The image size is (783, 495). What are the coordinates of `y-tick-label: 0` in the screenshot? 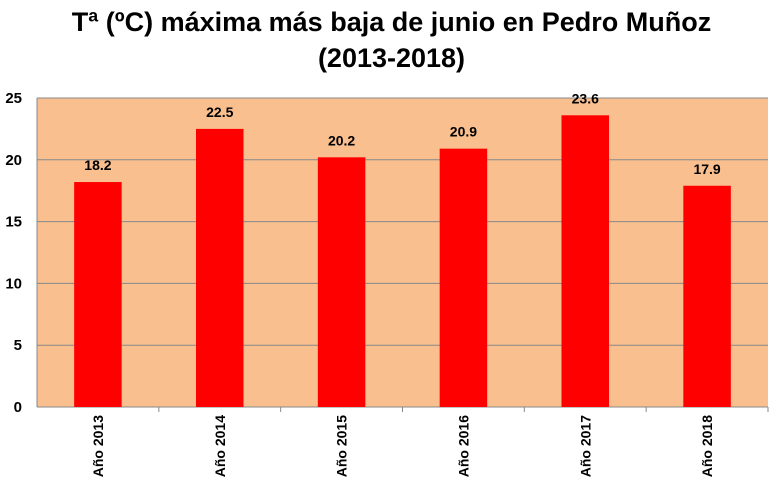 It's located at (18, 407).